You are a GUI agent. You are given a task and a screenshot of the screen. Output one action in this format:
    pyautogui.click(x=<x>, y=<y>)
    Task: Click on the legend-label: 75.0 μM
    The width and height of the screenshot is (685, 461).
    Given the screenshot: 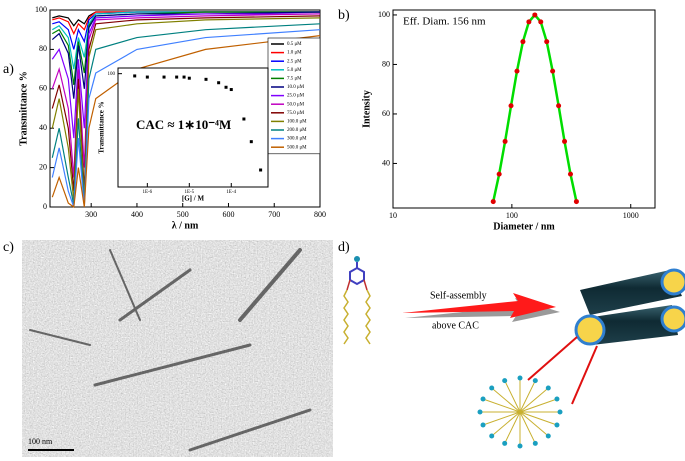 What is the action you would take?
    pyautogui.click(x=296, y=113)
    